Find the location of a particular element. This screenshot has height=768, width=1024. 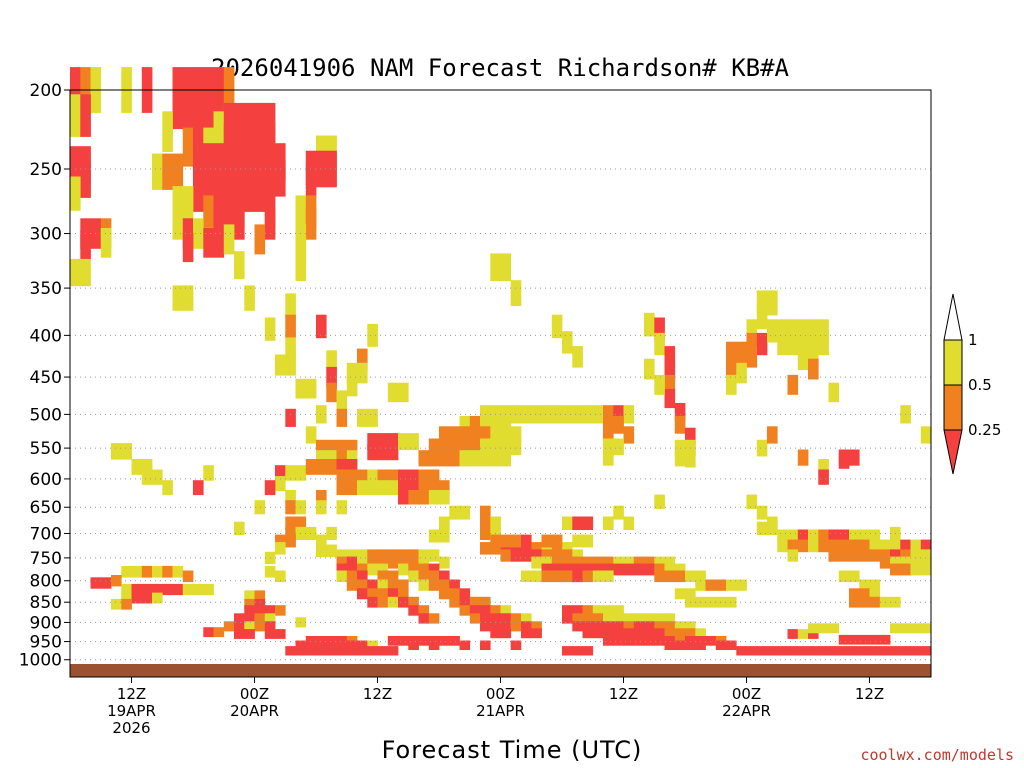

y-tick-label: 800 is located at coordinates (46, 582).